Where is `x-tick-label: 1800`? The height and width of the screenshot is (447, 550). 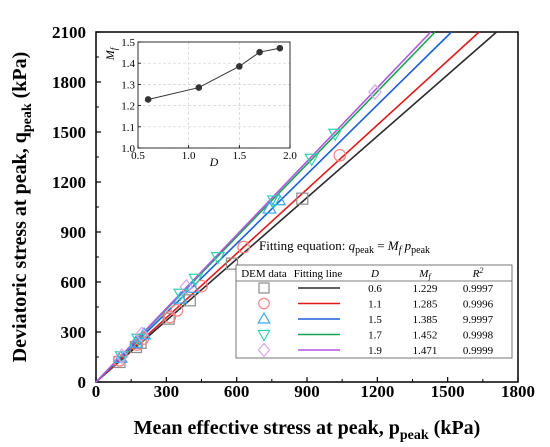
x-tick-label: 1800 is located at coordinates (518, 391).